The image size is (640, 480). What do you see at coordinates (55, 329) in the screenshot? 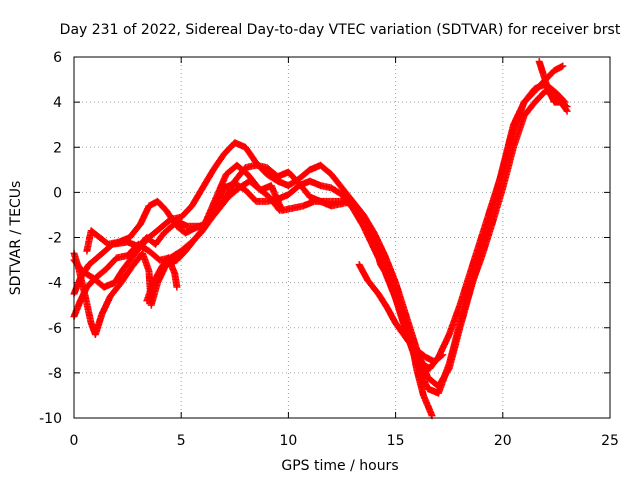
I see `y-tick-label: -6` at bounding box center [55, 329].